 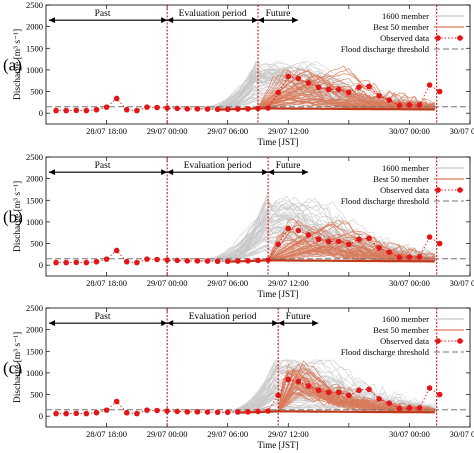 I want to click on future-arrow, so click(x=288, y=172).